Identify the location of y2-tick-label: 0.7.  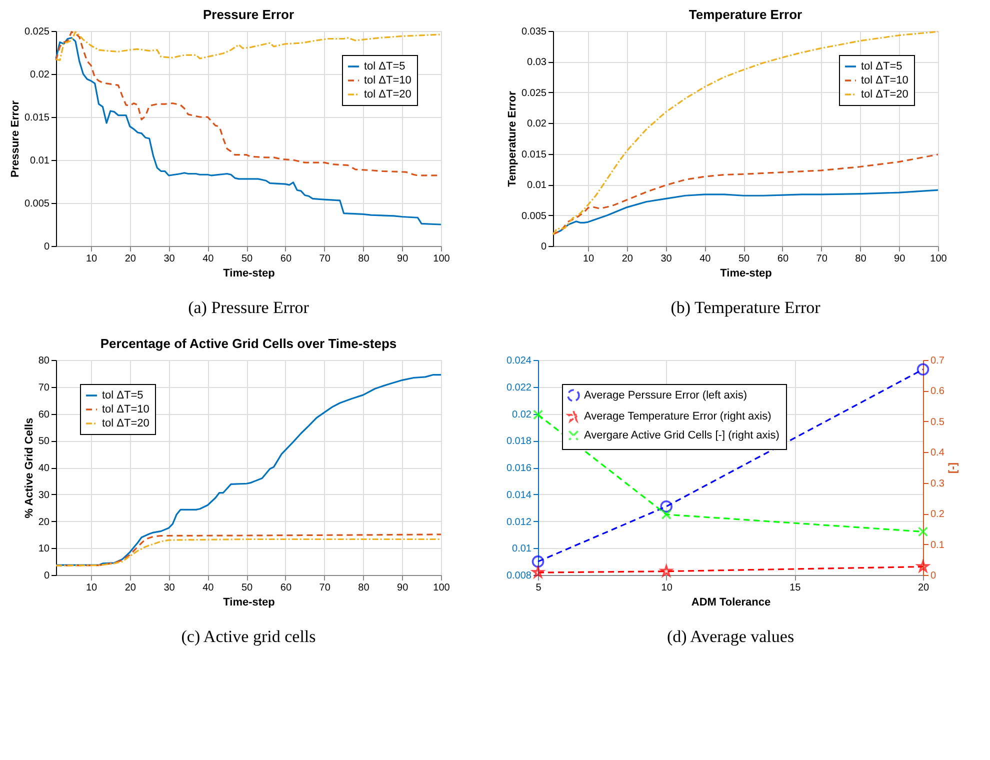
(937, 361).